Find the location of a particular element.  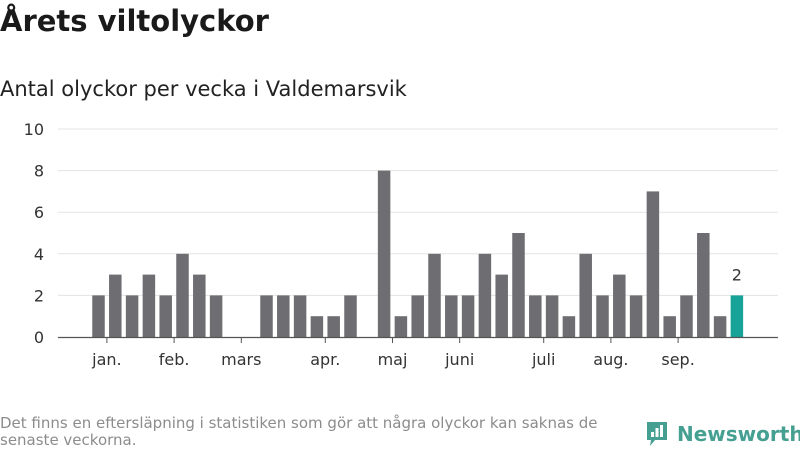

x-axis-ticks: jan. feb. mars apr. maj juni juli aug. sep. is located at coordinates (393, 353).